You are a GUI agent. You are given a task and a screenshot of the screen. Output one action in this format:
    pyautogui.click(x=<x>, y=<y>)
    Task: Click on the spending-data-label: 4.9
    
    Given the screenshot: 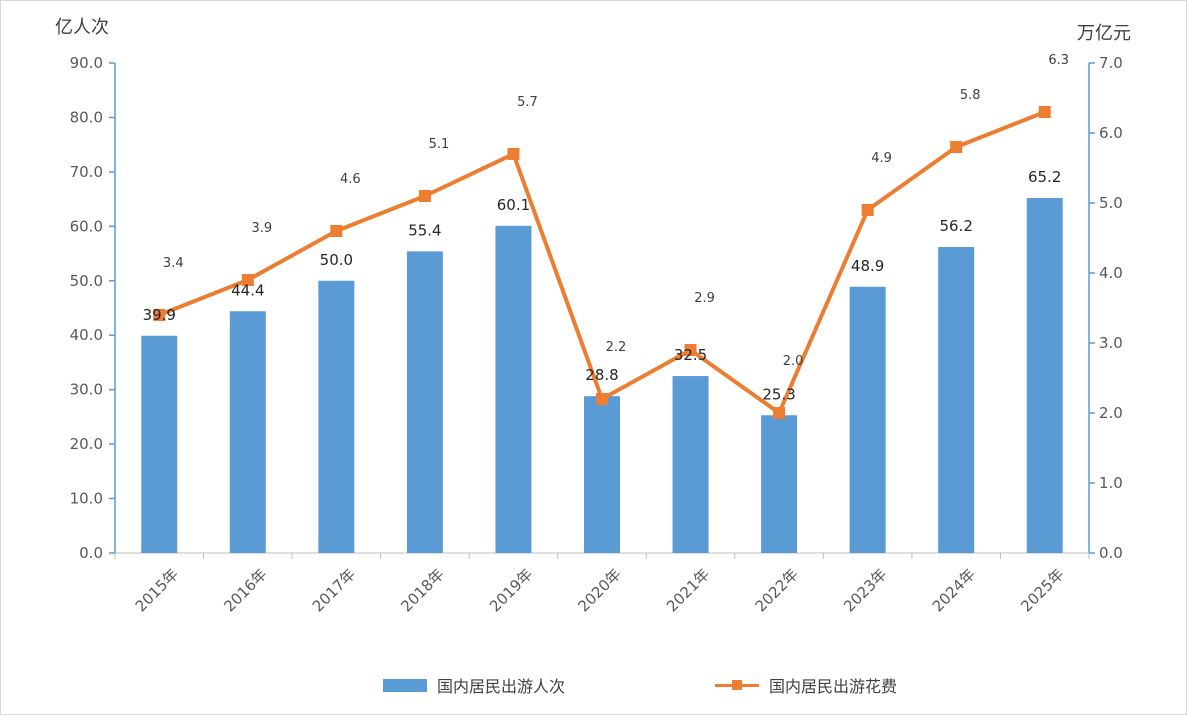 What is the action you would take?
    pyautogui.click(x=881, y=158)
    